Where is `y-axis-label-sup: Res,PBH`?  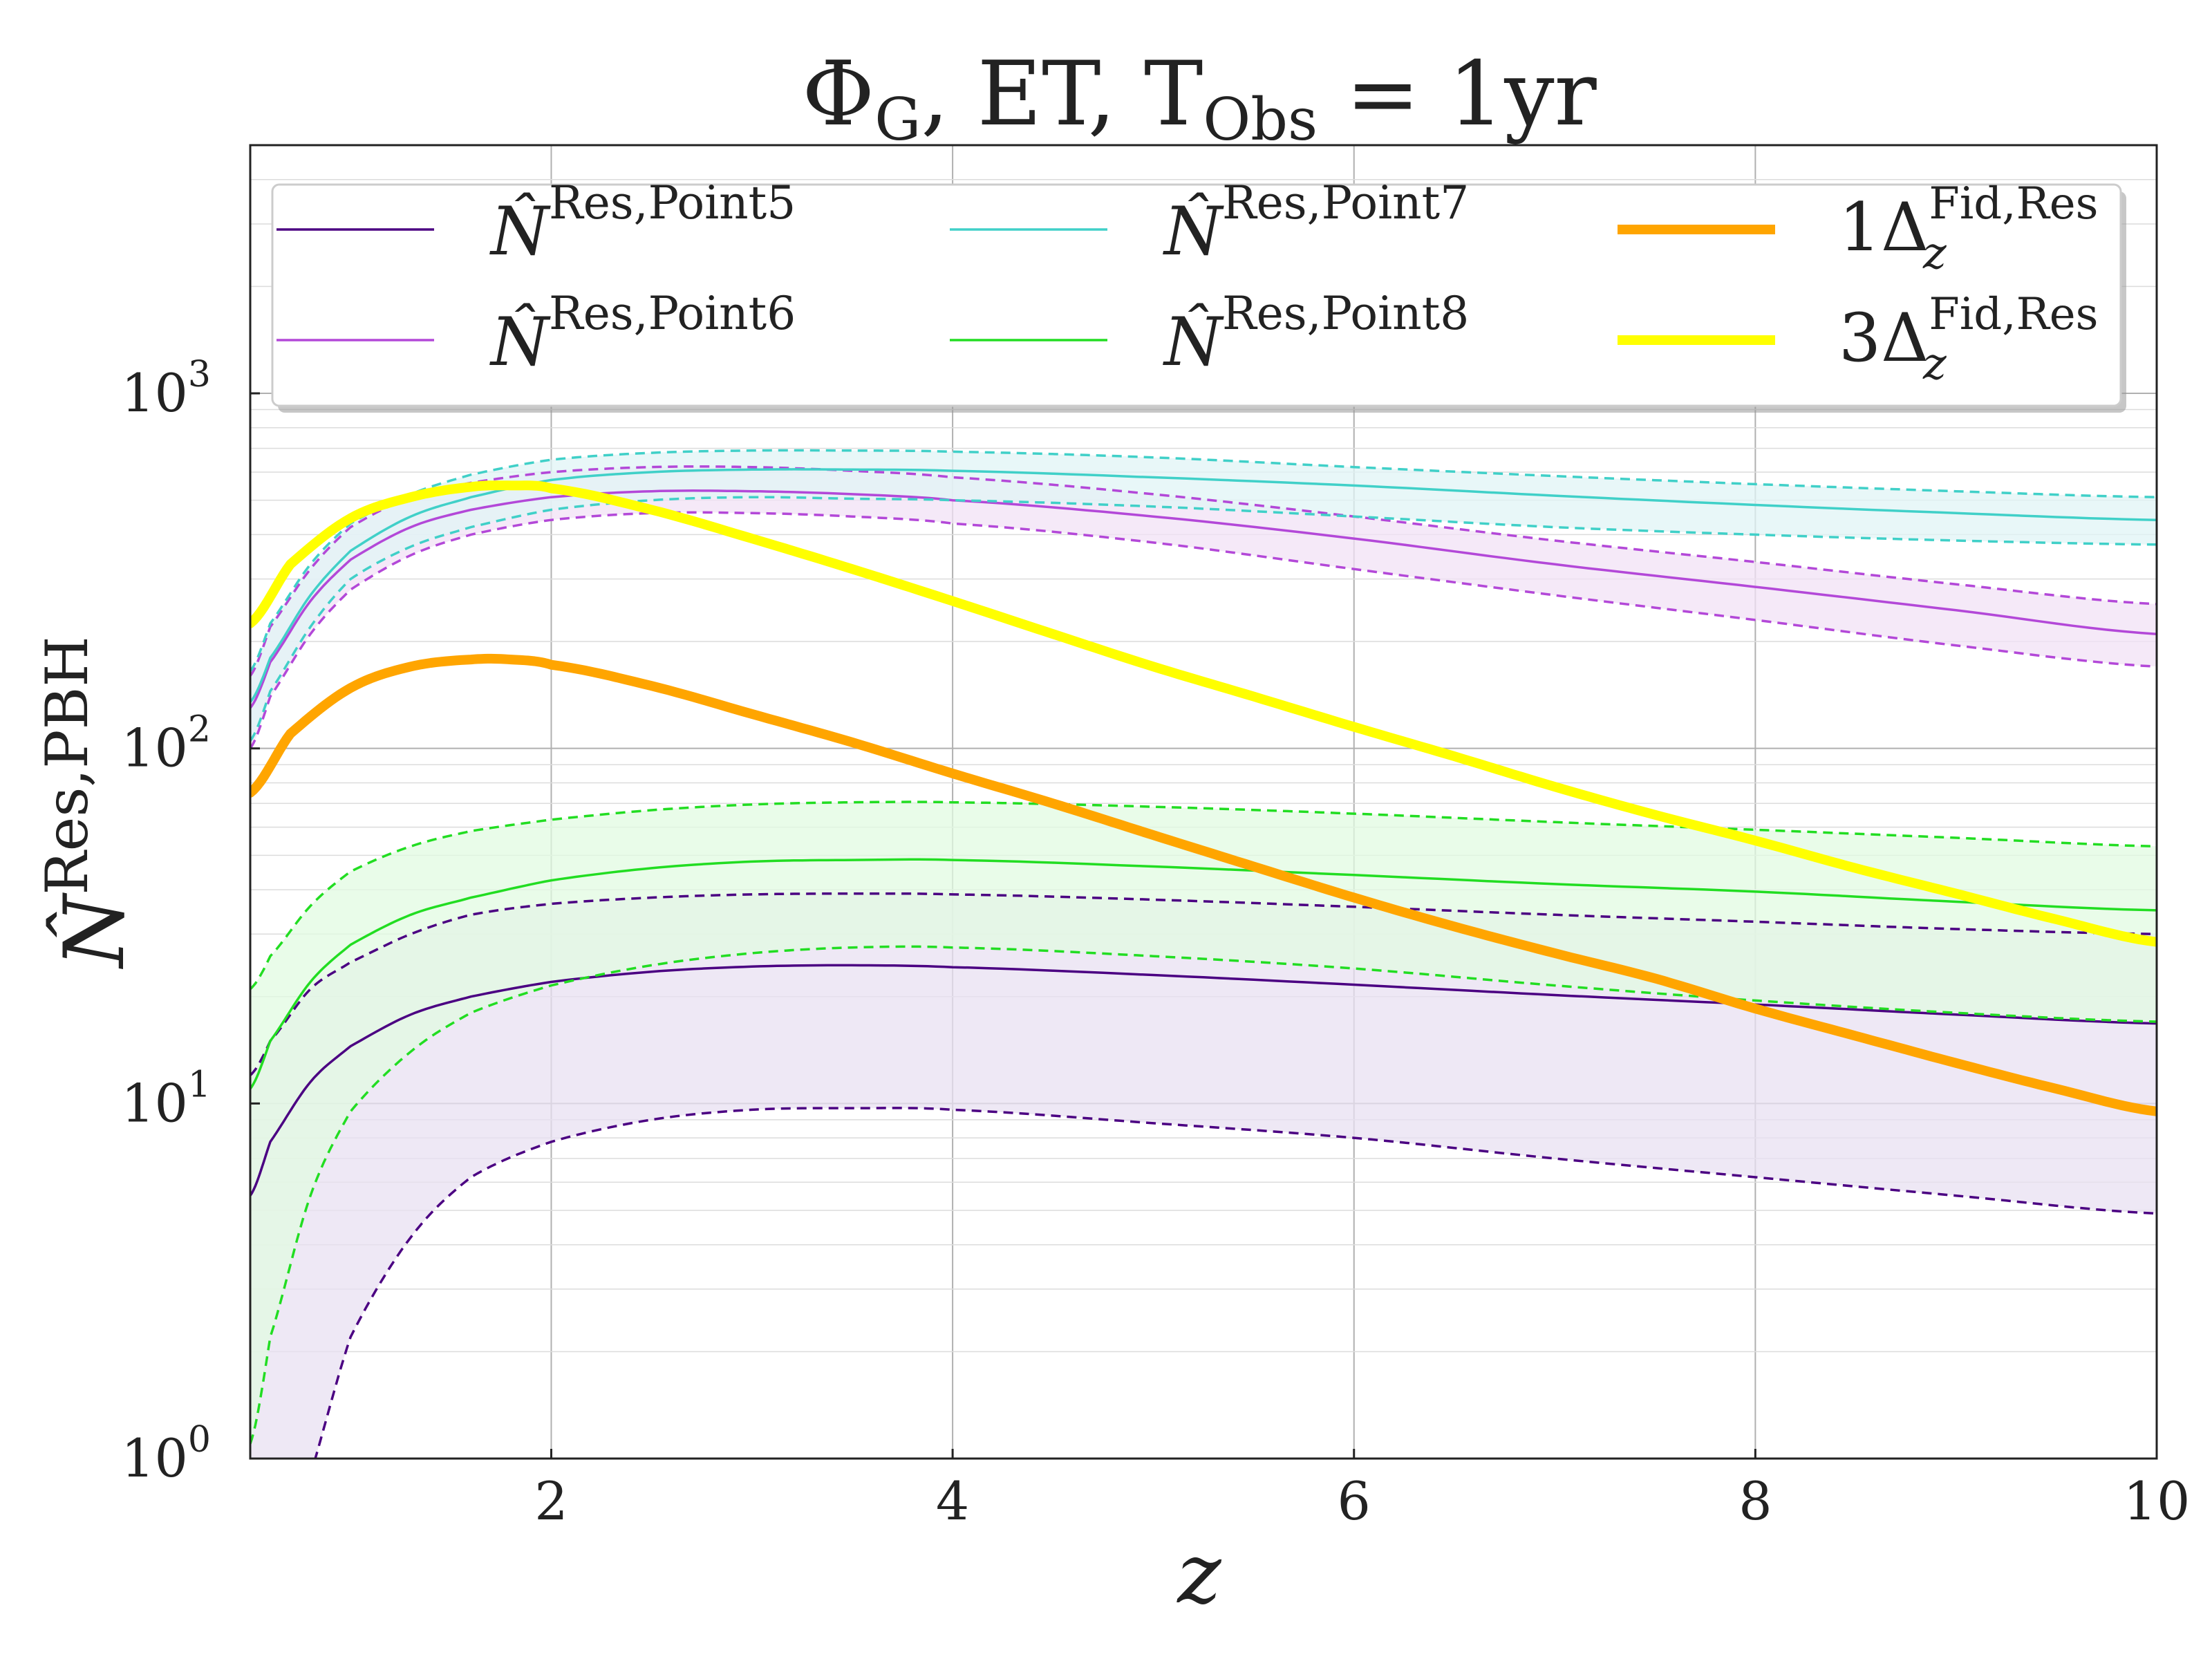 y-axis-label-sup: Res,PBH is located at coordinates (67, 765).